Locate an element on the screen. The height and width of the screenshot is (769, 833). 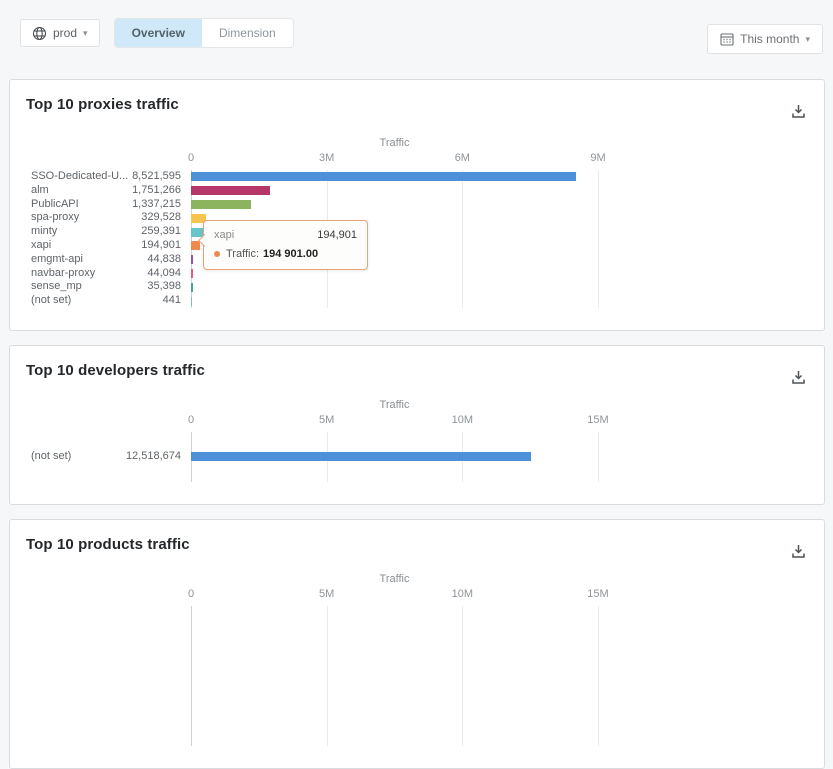
category-value: 329,528 is located at coordinates (161, 218).